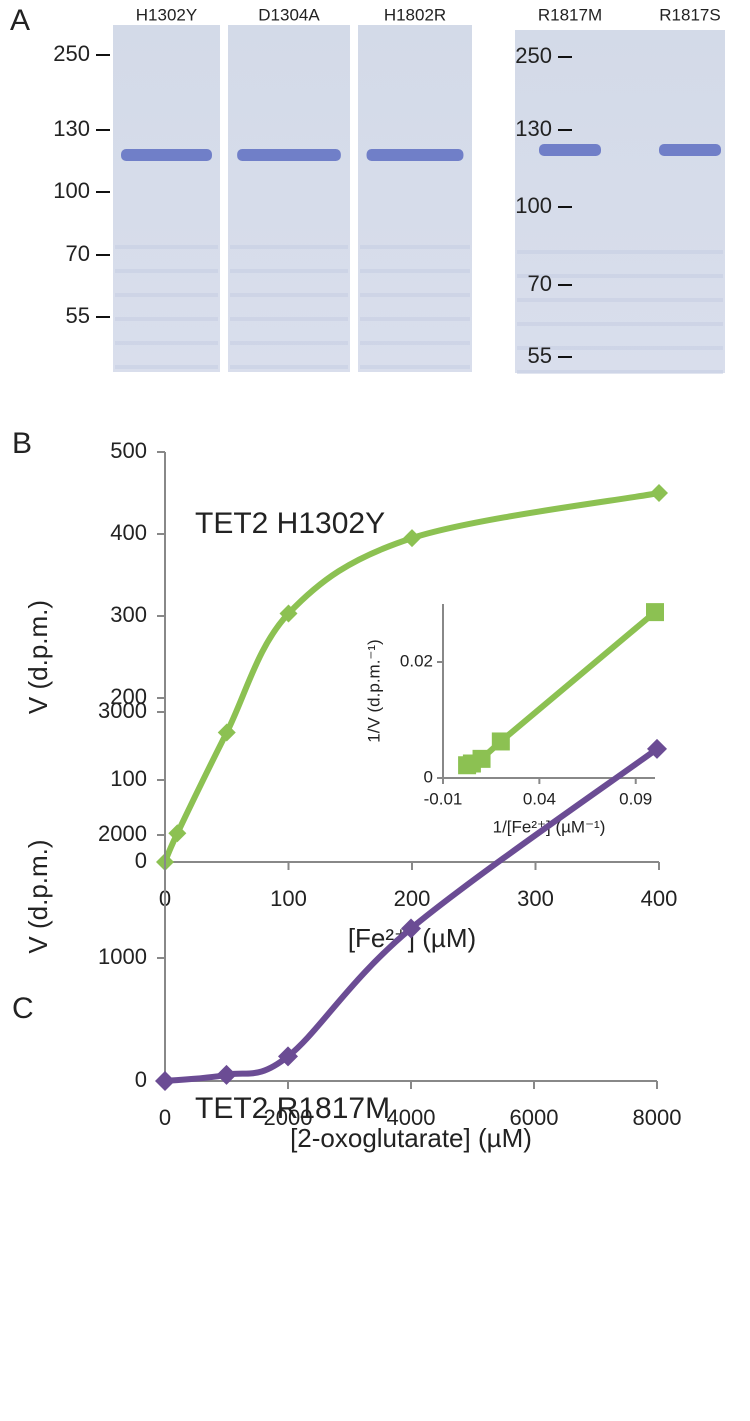 Image resolution: width=750 pixels, height=1421 pixels. I want to click on lane-label: H1302Y, so click(166, 14).